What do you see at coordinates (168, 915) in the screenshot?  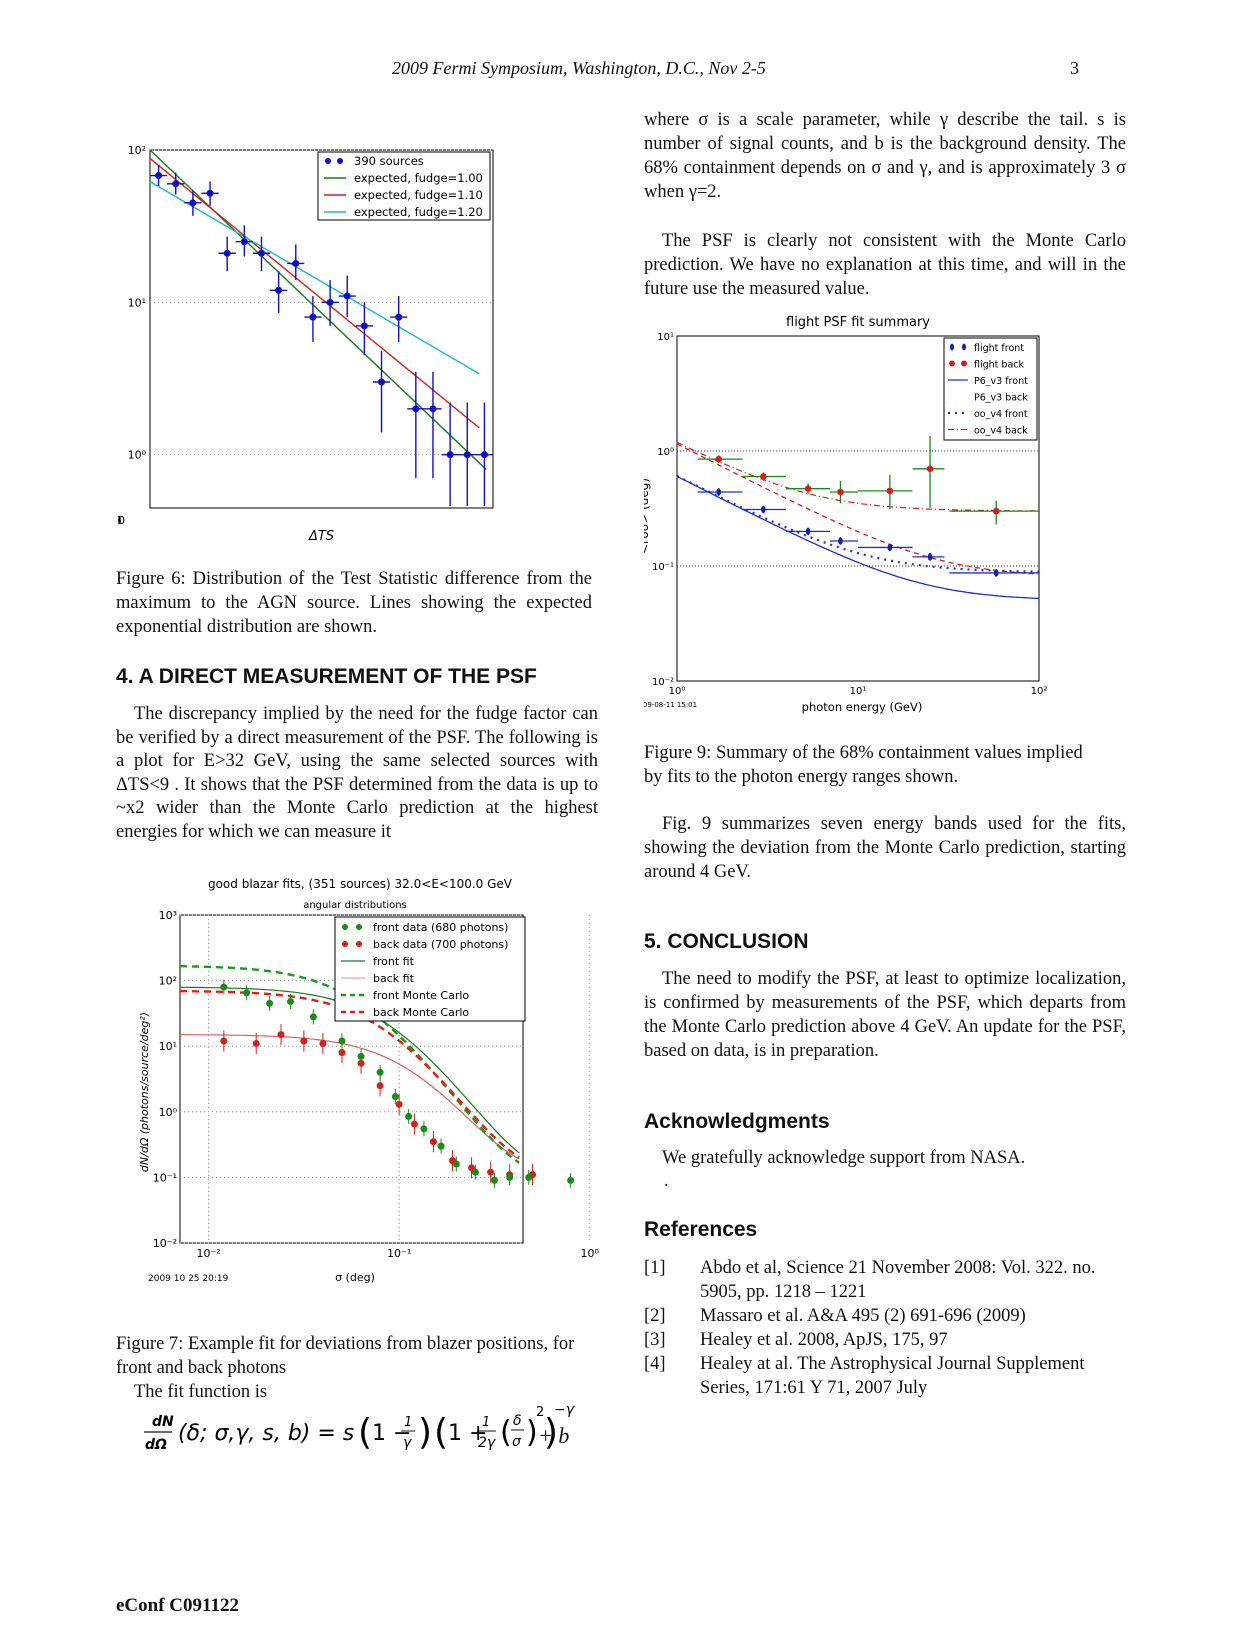 I see `y-tick-label: 10³` at bounding box center [168, 915].